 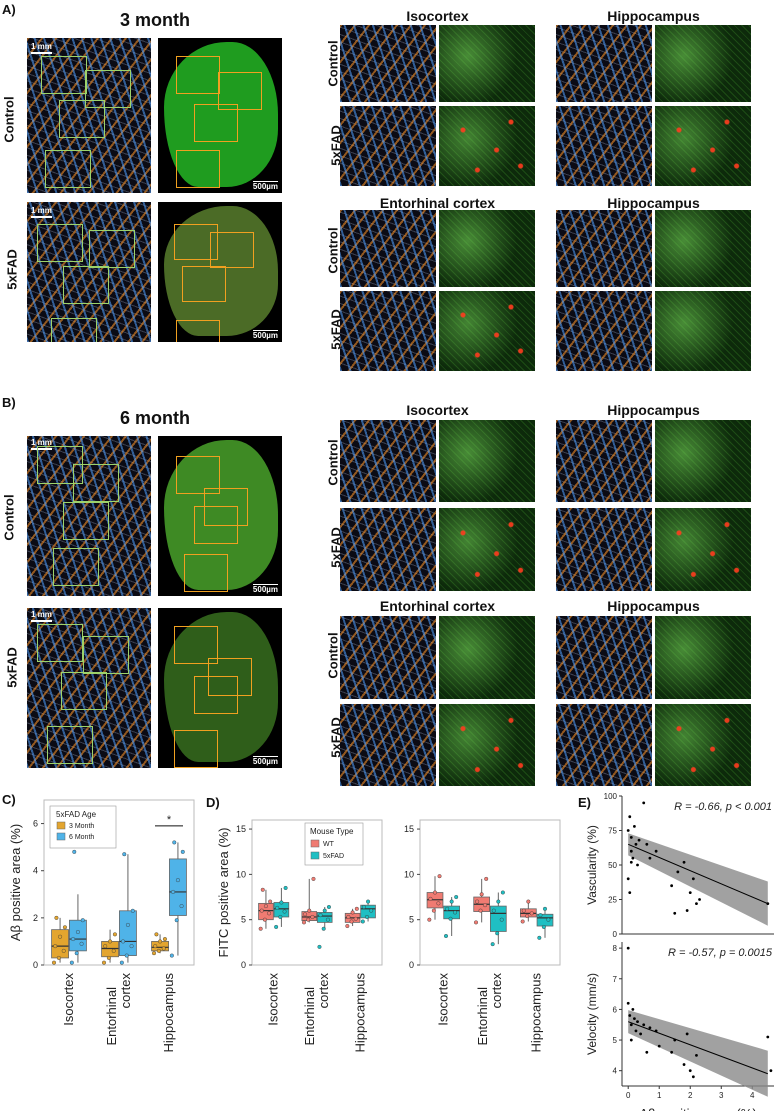 I want to click on regression-line, so click(x=698, y=1048).